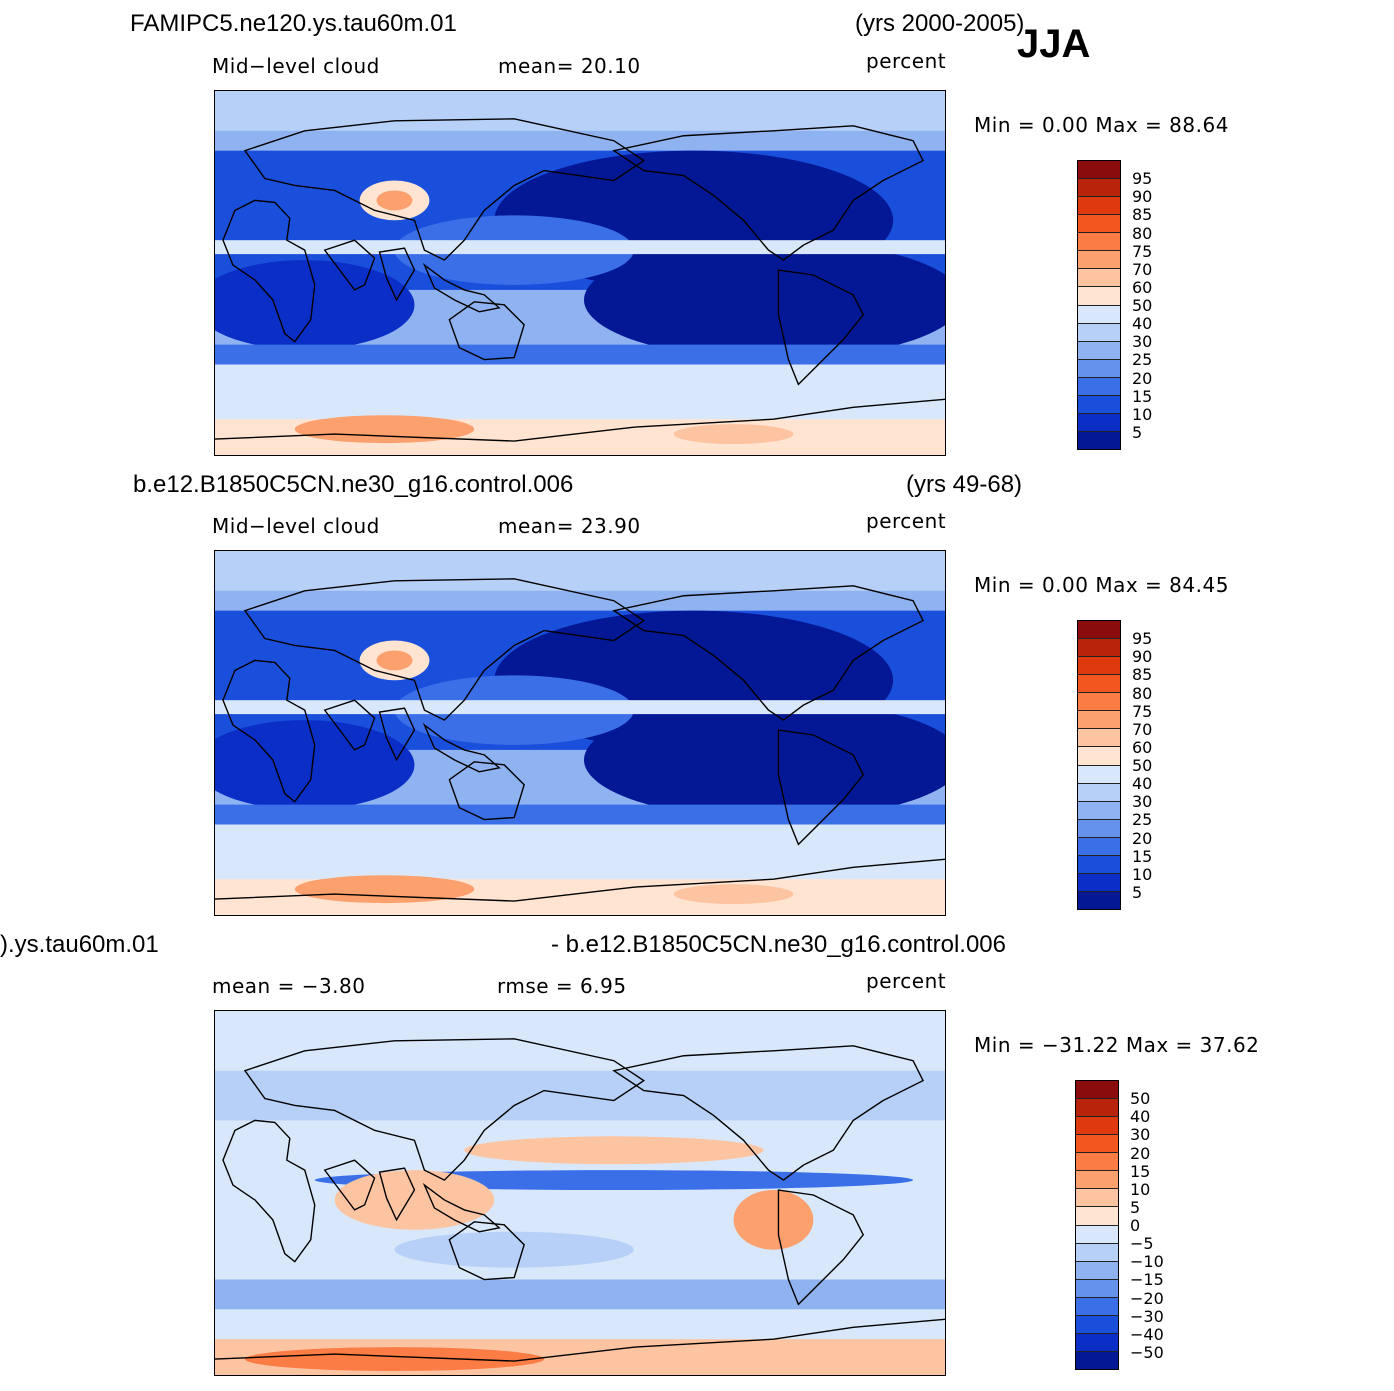 The width and height of the screenshot is (1394, 1391). I want to click on min-max-label: Min = 0.00 Max = 88.64, so click(1101, 125).